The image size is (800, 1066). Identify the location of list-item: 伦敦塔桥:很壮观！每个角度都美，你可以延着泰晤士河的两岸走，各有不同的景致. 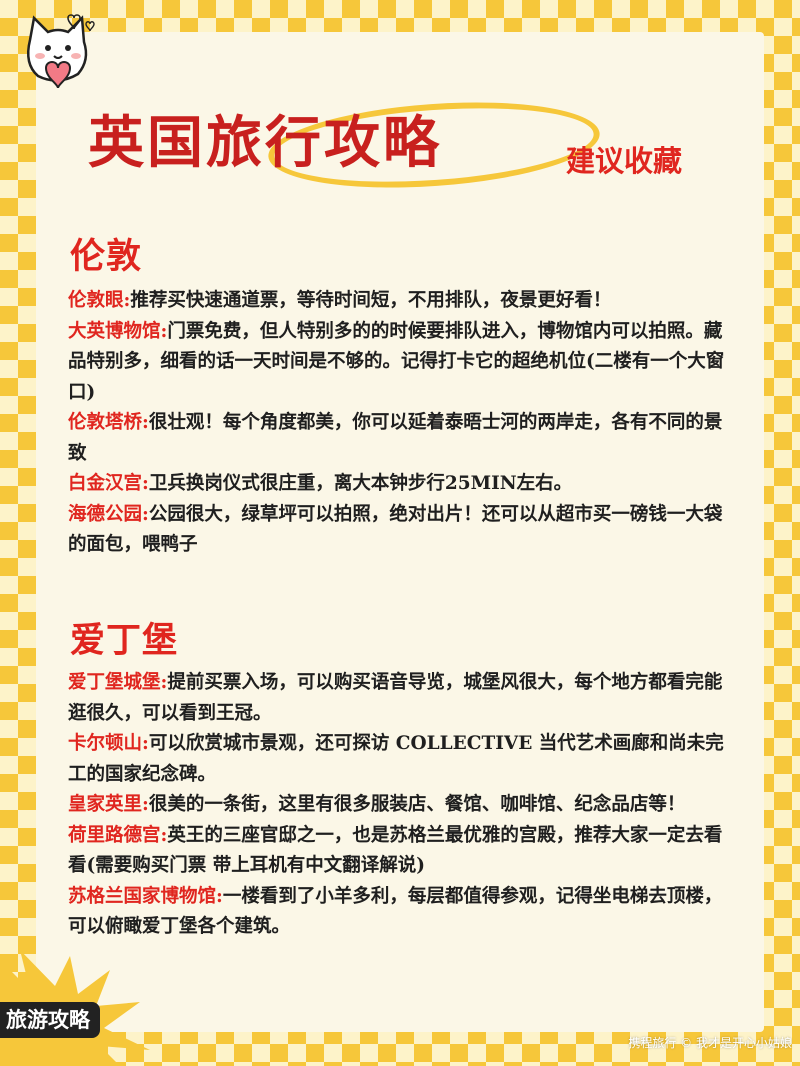
(402, 438).